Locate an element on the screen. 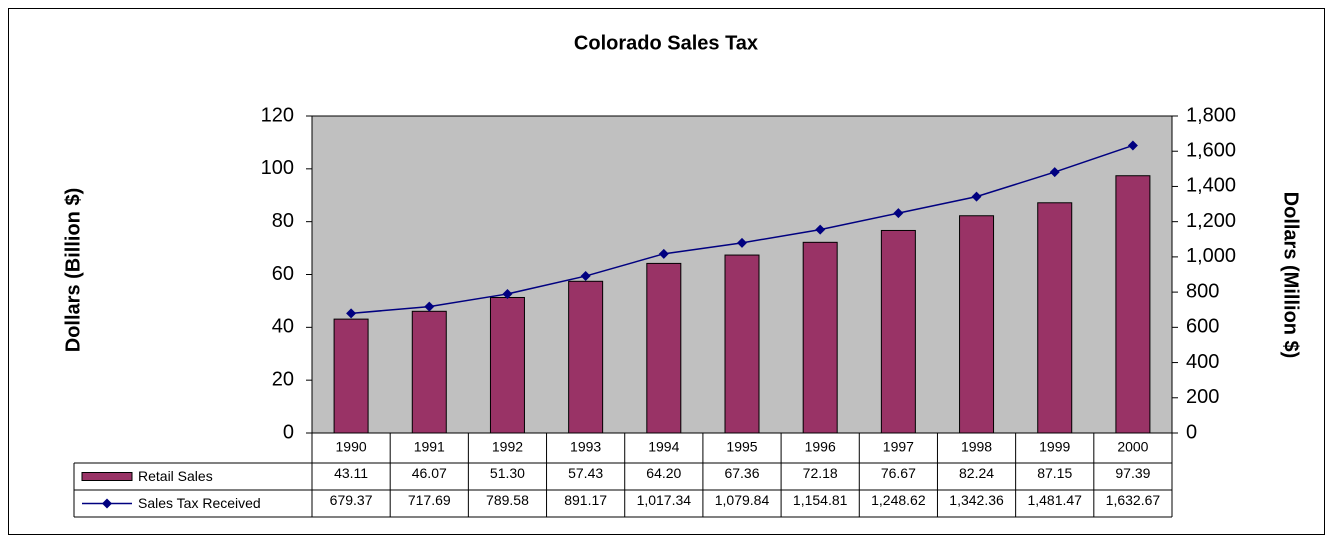 The image size is (1333, 543). x-tick-label: 1995 is located at coordinates (741, 447).